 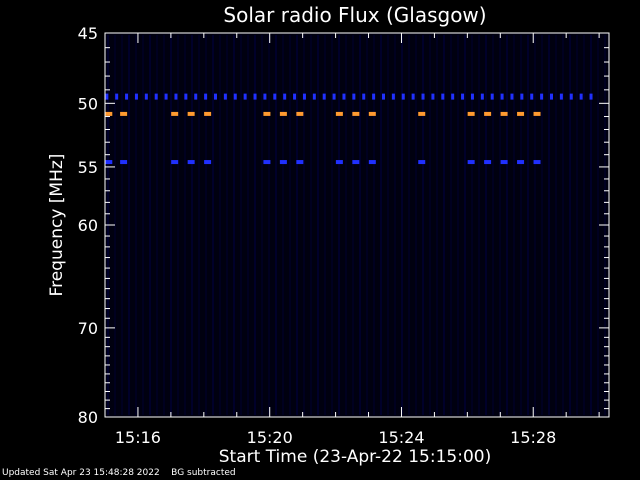 What do you see at coordinates (401, 437) in the screenshot?
I see `x-tick-label: 15:24` at bounding box center [401, 437].